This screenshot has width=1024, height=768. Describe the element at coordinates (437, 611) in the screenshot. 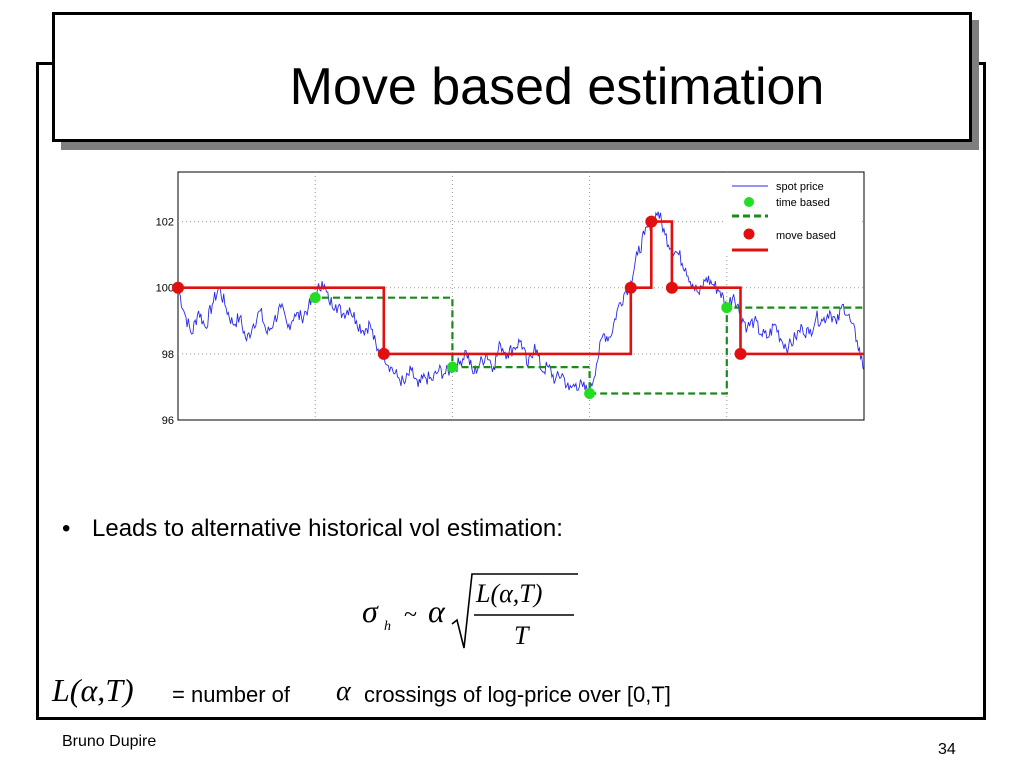

I see `formula-alpha: α` at that location.